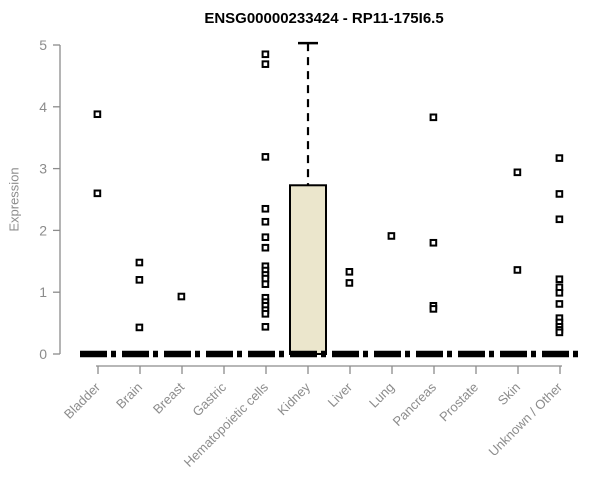 The image size is (600, 500). What do you see at coordinates (509, 394) in the screenshot?
I see `x-tick-label: Skin` at bounding box center [509, 394].